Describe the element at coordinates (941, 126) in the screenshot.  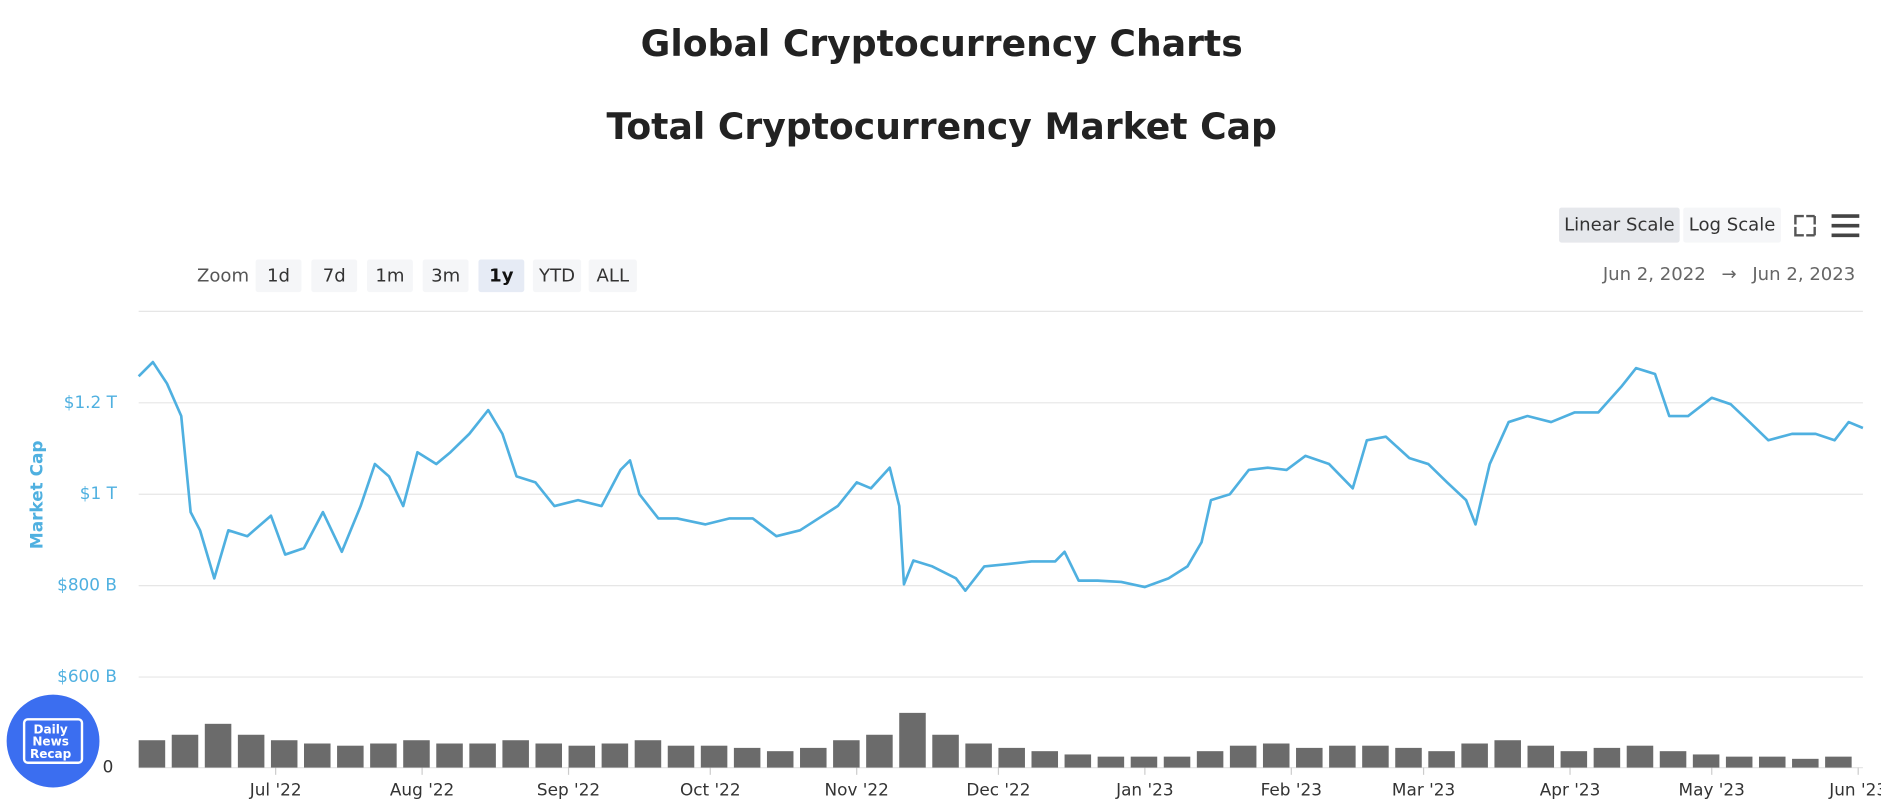
I see `chart-title: Total Cryptocurrency Market Cap` at that location.